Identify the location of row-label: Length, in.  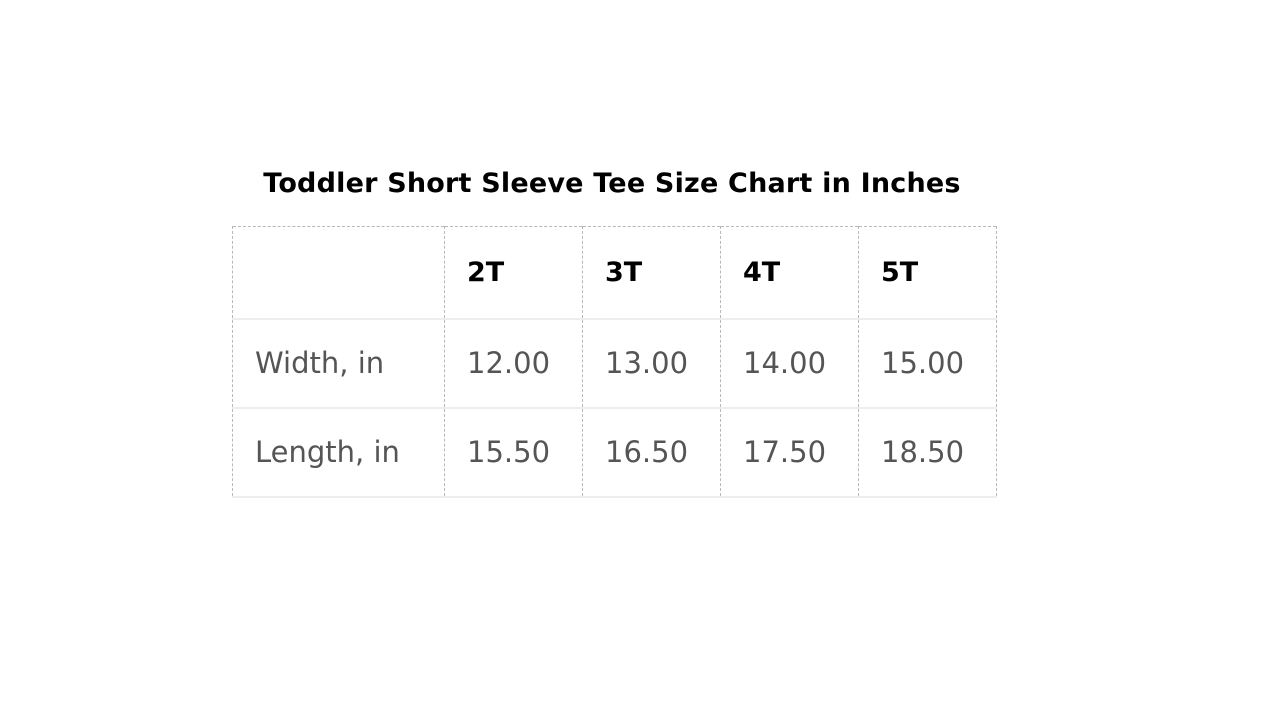
(338, 452).